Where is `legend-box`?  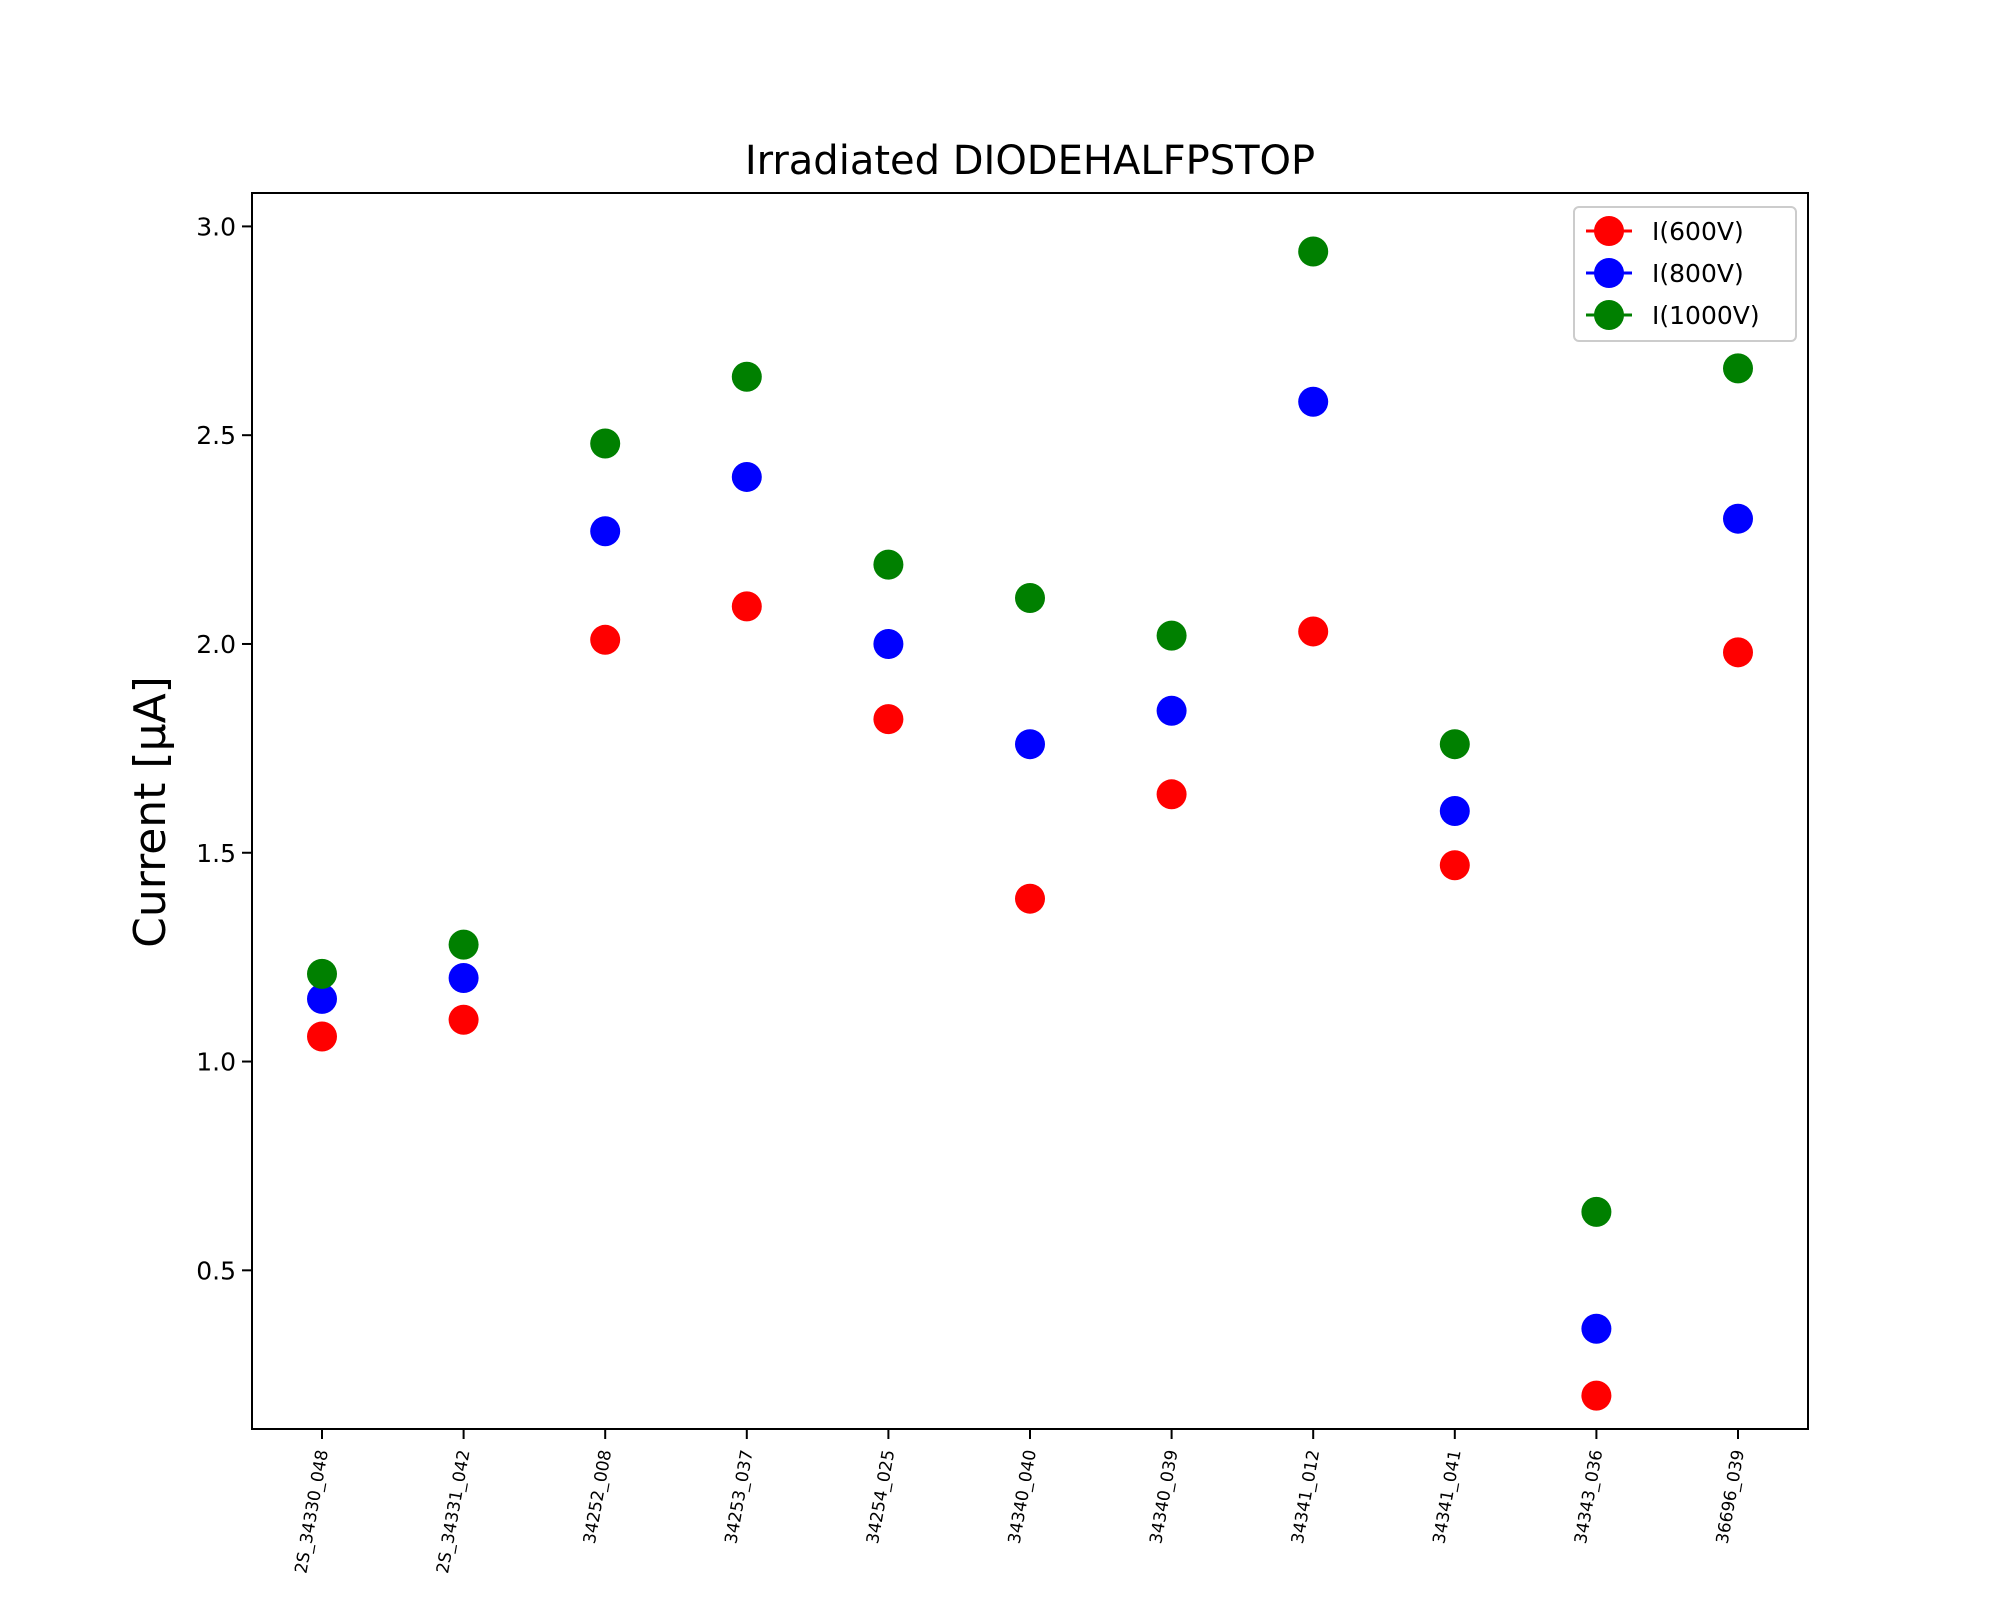
legend-box is located at coordinates (1685, 274).